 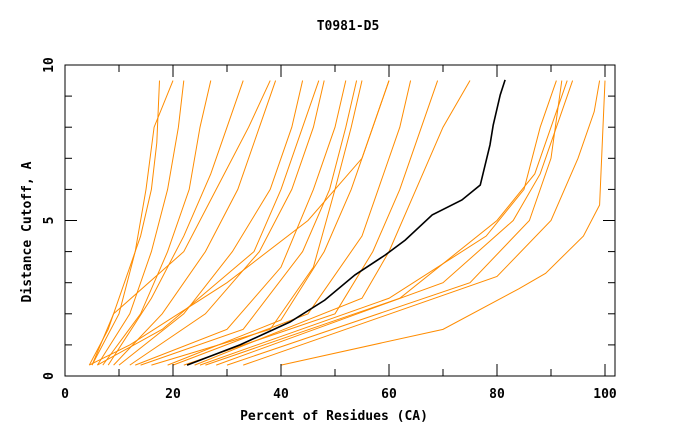 I want to click on x-tick-label: 0, so click(x=65, y=394).